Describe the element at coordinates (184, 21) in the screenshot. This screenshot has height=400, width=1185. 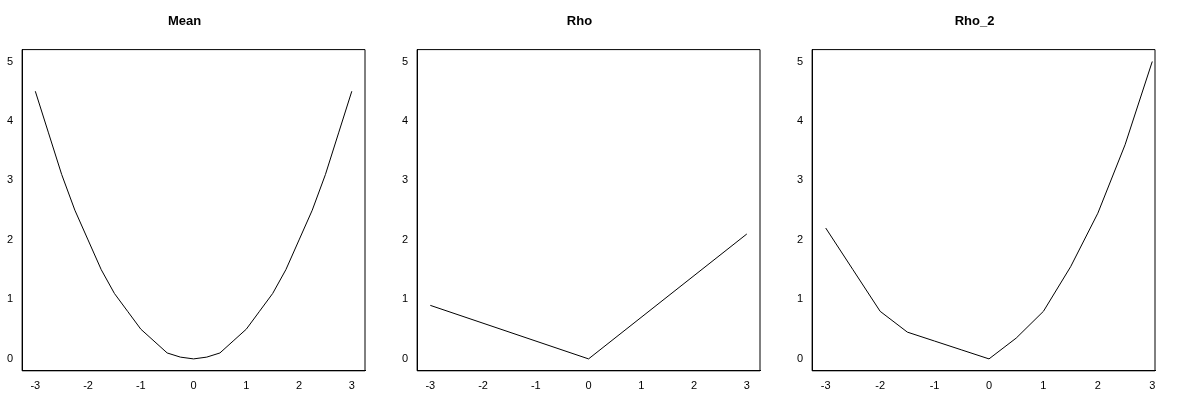
I see `chart-title: Mean` at that location.